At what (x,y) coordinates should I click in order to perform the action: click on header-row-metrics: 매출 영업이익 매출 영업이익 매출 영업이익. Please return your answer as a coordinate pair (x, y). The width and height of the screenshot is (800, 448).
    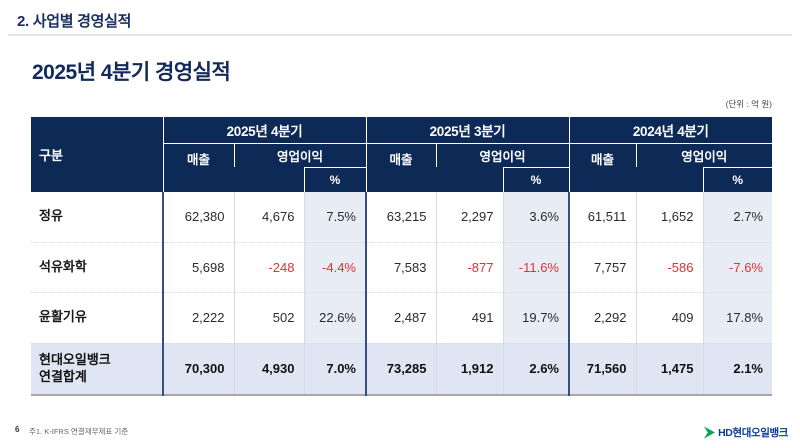
    Looking at the image, I should click on (401, 167).